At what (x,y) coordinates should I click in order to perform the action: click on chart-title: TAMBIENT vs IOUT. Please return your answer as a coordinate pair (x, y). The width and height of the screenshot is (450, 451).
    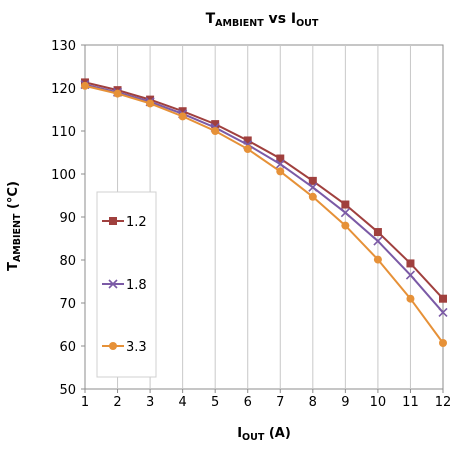
    Looking at the image, I should click on (262, 20).